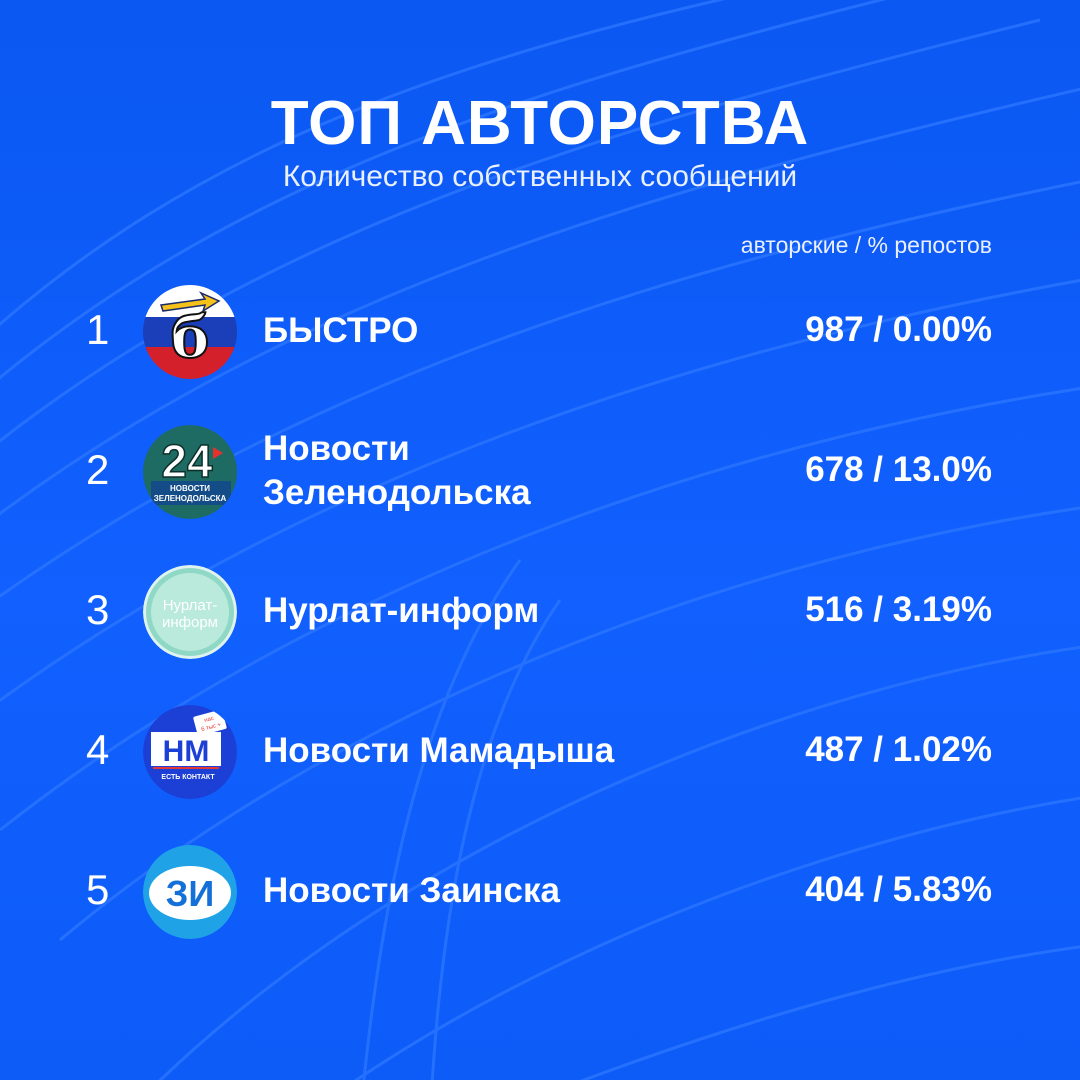  I want to click on svg-text: ЗИ, so click(190, 893).